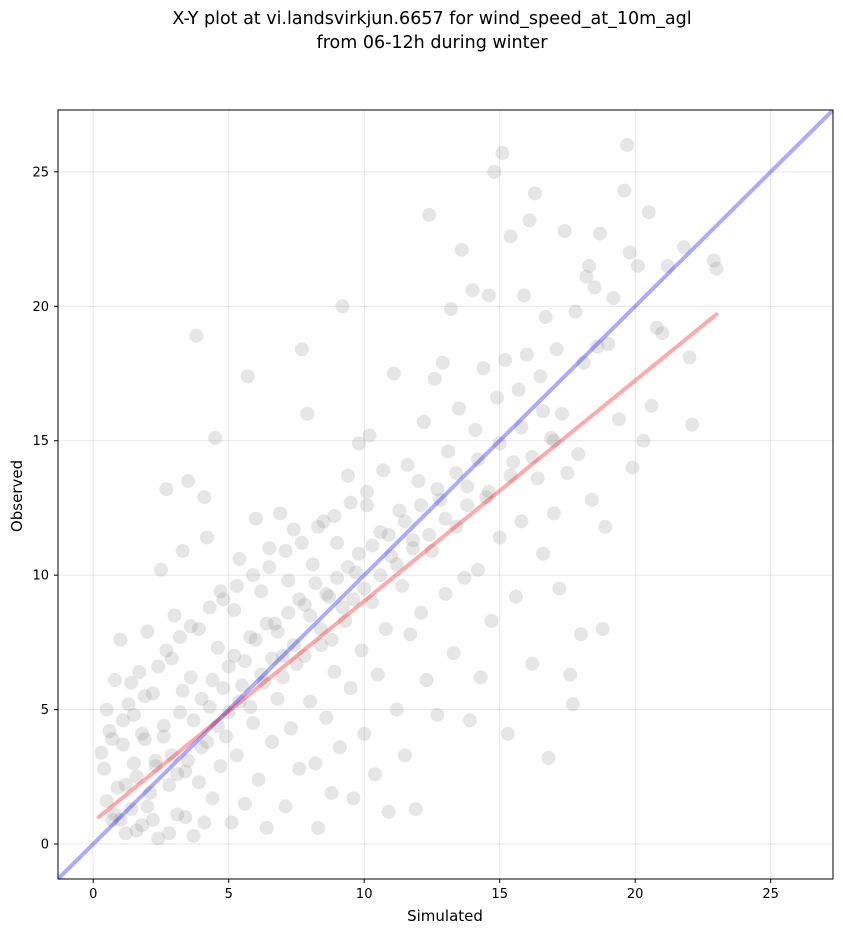 This screenshot has width=843, height=938. What do you see at coordinates (45, 710) in the screenshot?
I see `y-tick-label: 5` at bounding box center [45, 710].